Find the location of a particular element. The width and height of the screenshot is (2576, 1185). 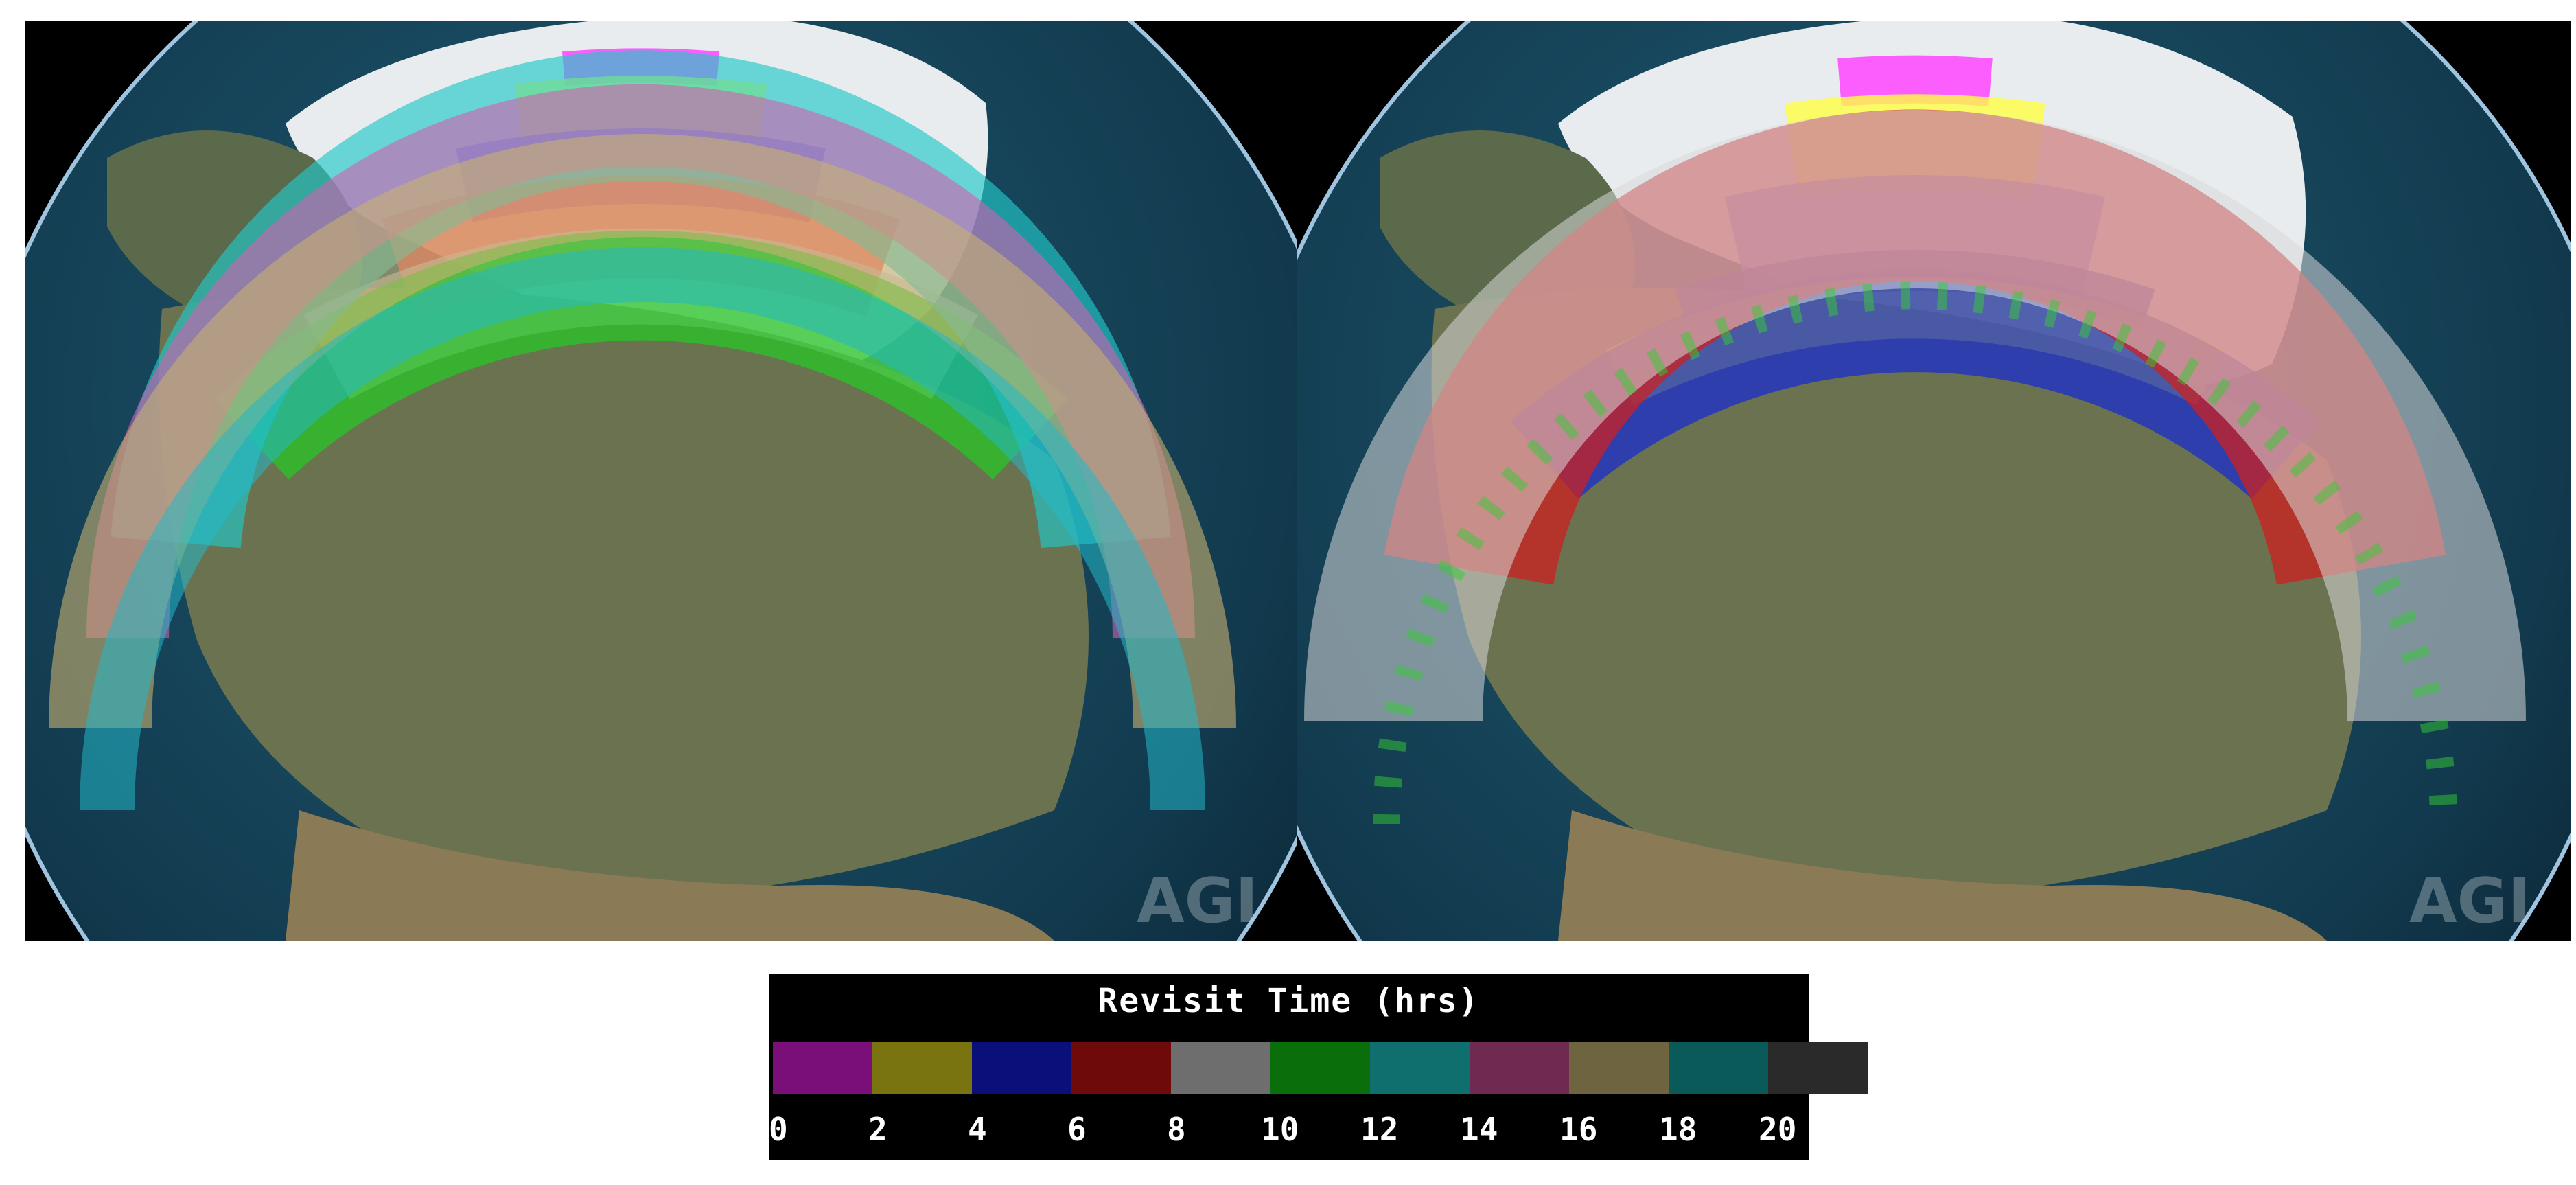

legend-color-bar is located at coordinates (1320, 1068).